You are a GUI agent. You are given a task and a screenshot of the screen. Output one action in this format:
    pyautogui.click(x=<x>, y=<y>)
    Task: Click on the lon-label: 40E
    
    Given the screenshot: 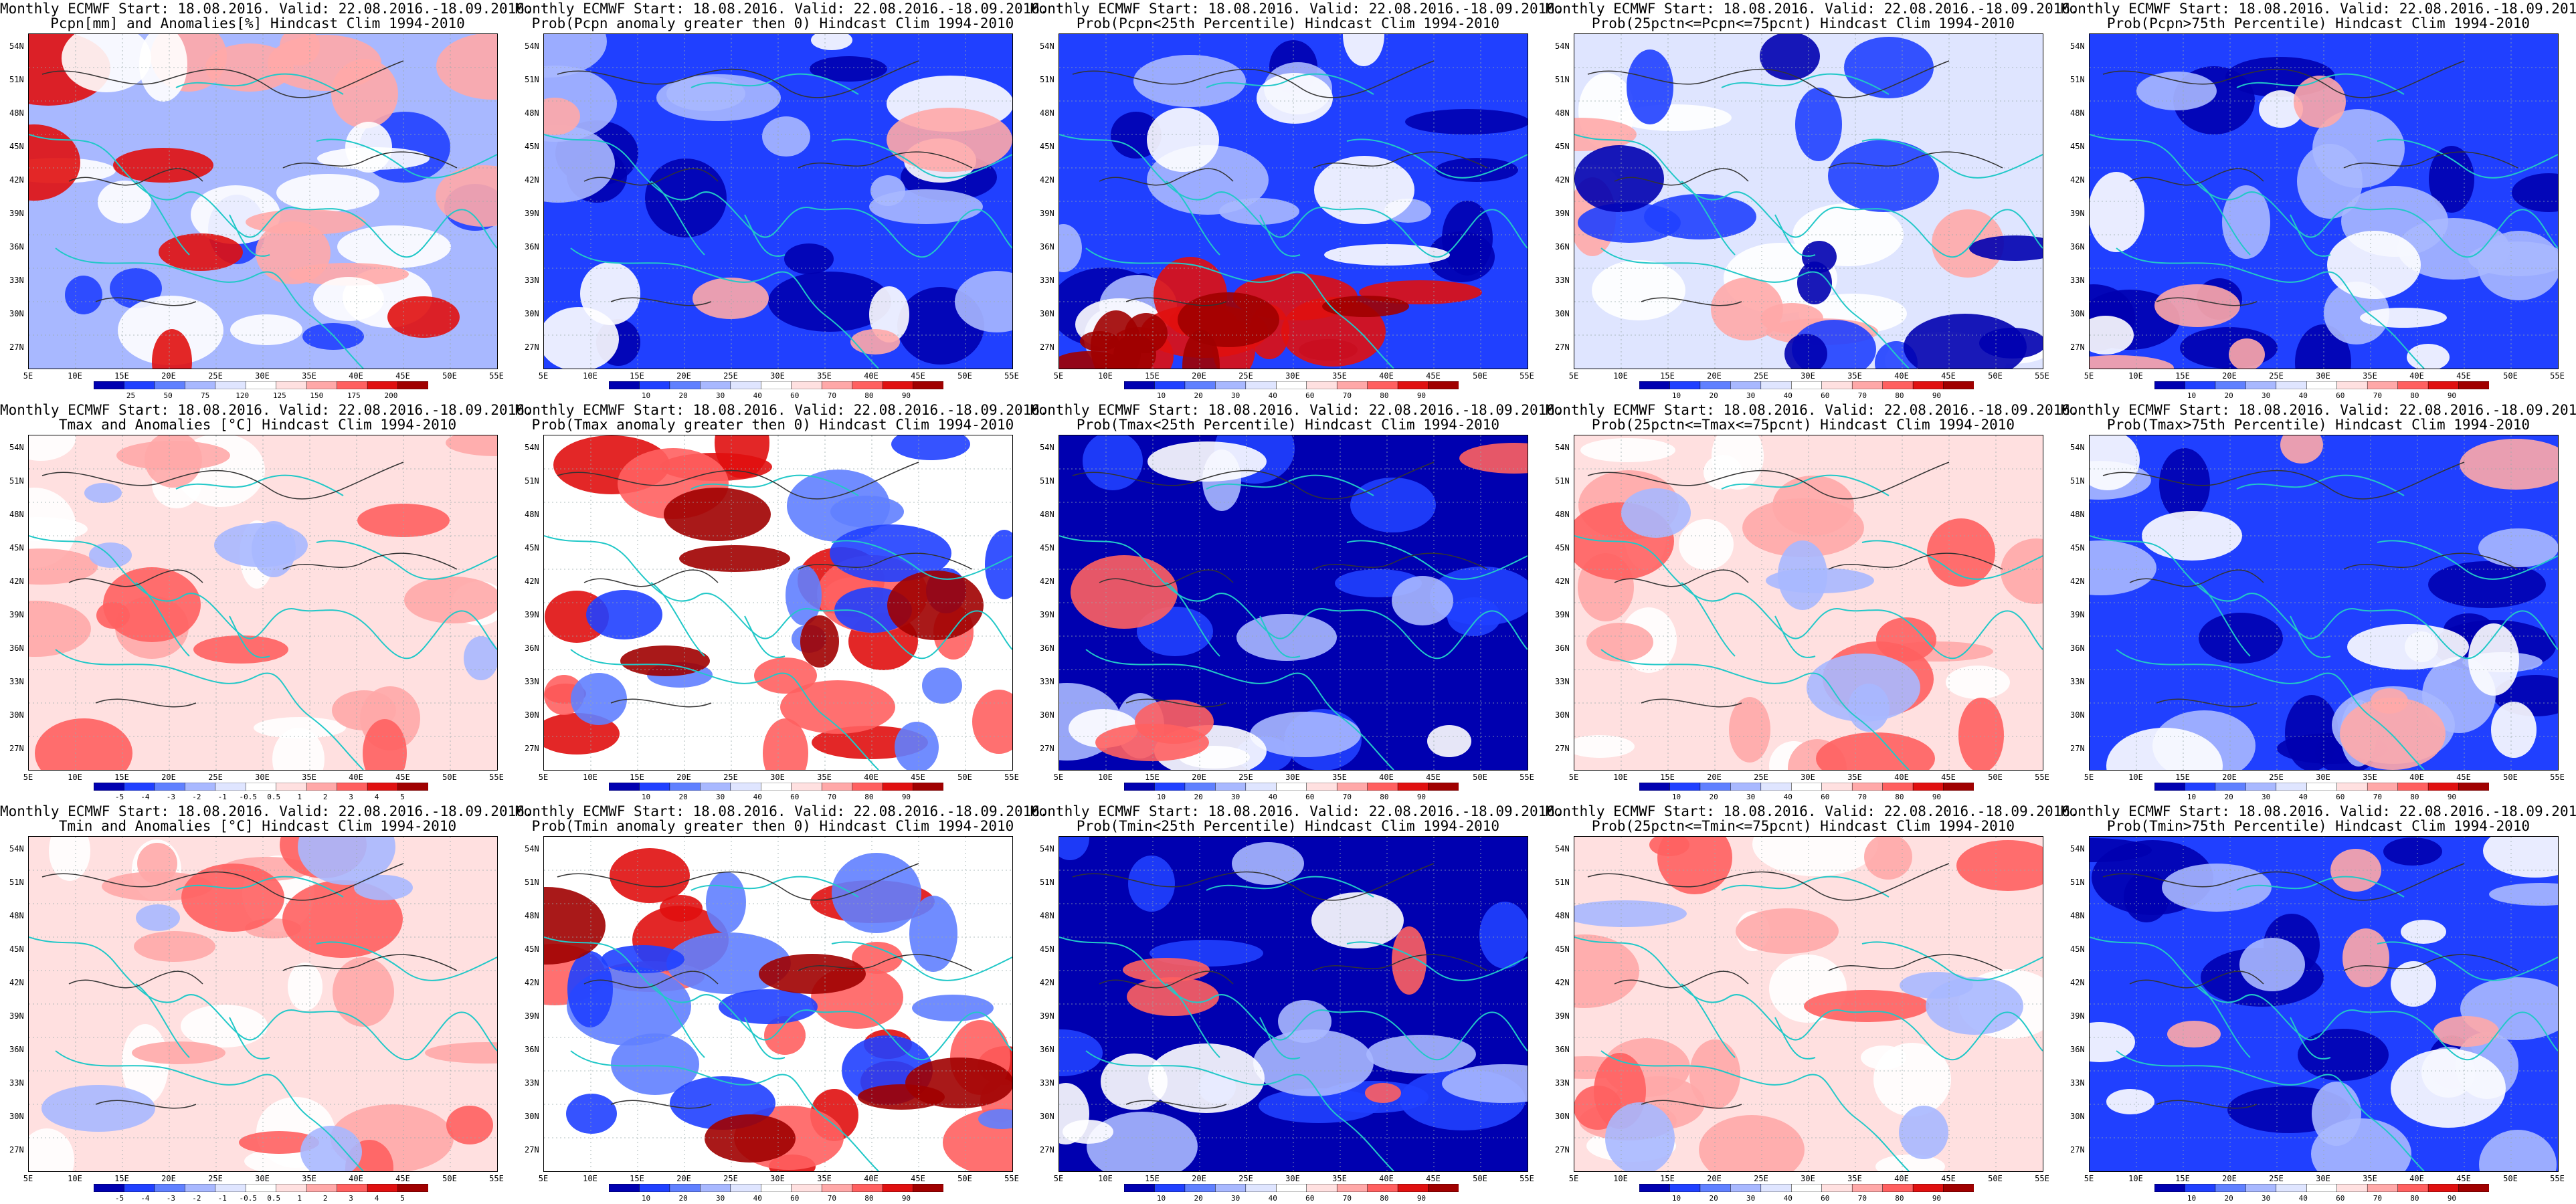 What is the action you would take?
    pyautogui.click(x=1901, y=1178)
    